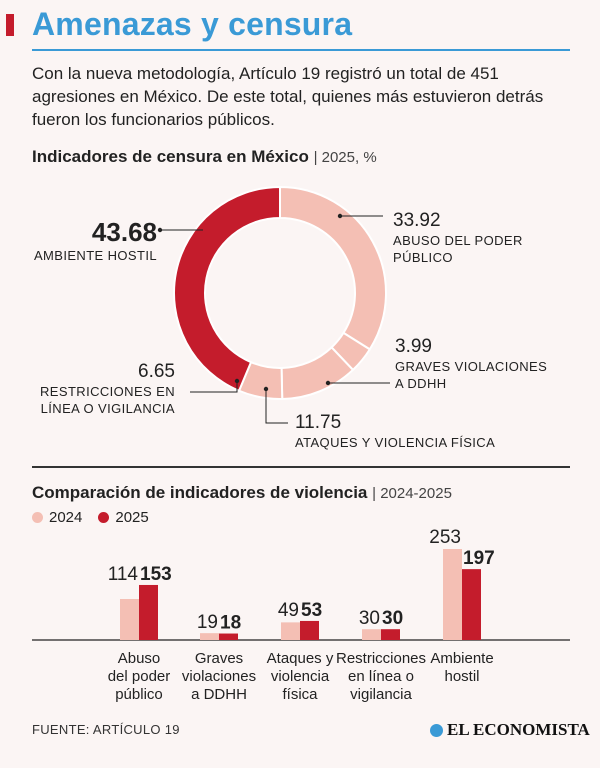  I want to click on bar-value-label-2025: 18, so click(230, 623).